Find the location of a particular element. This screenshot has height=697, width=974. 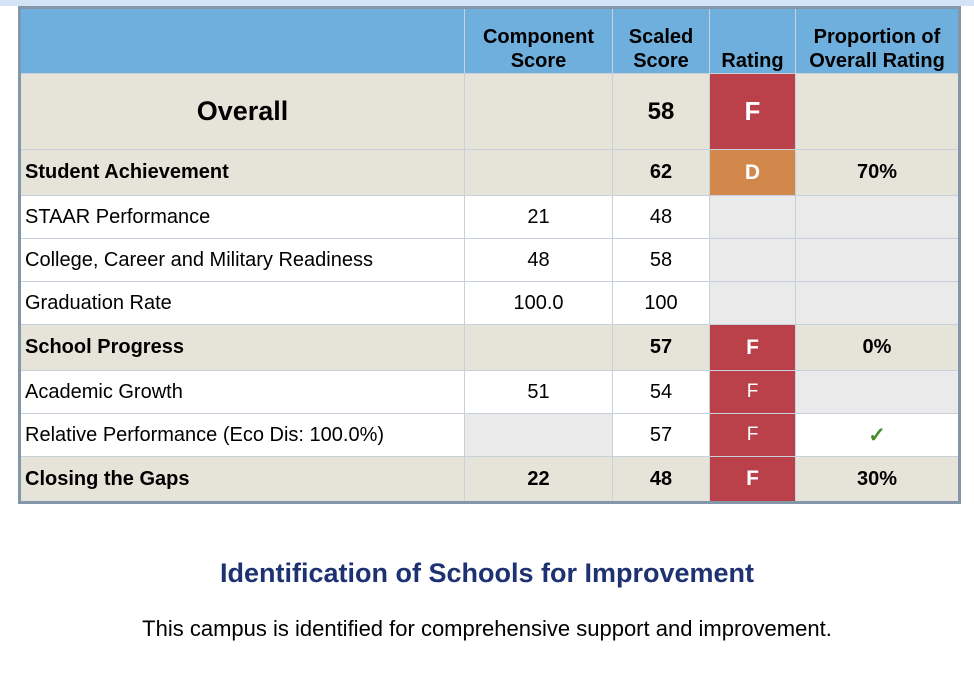

column-header-rating: Rating is located at coordinates (752, 40).